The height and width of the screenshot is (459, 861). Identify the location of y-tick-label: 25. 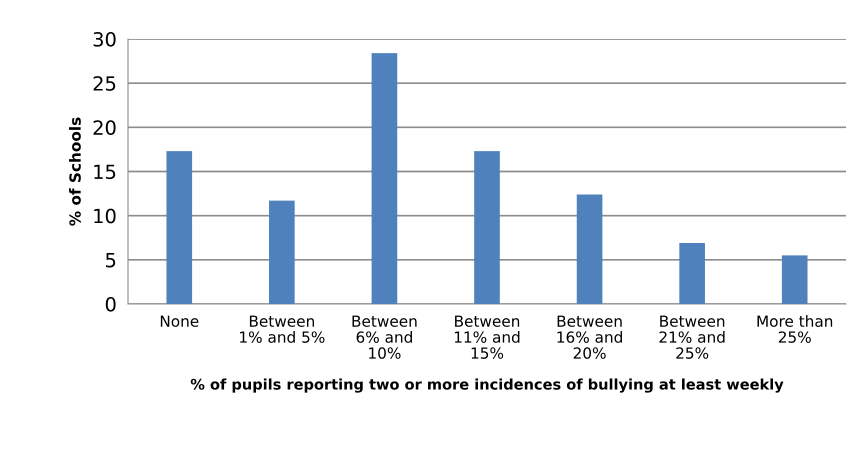
(105, 83).